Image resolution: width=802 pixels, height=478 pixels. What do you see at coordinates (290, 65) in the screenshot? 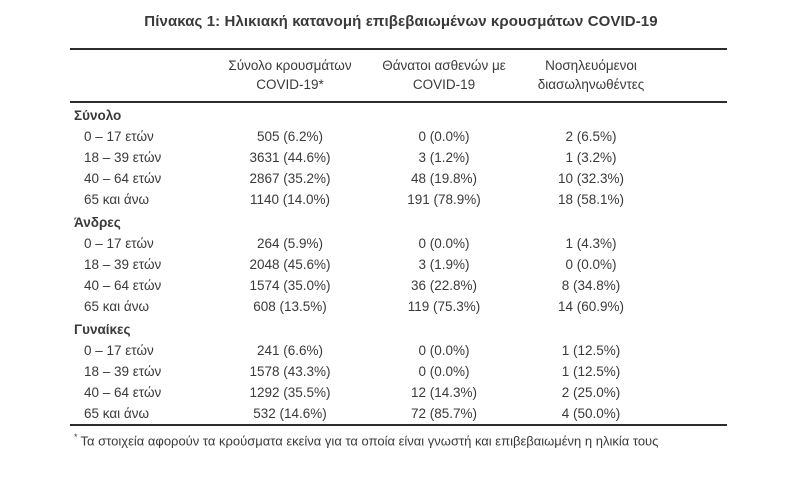
I see `column-header-cases-line1: Σύνολο κρουσμάτων` at bounding box center [290, 65].